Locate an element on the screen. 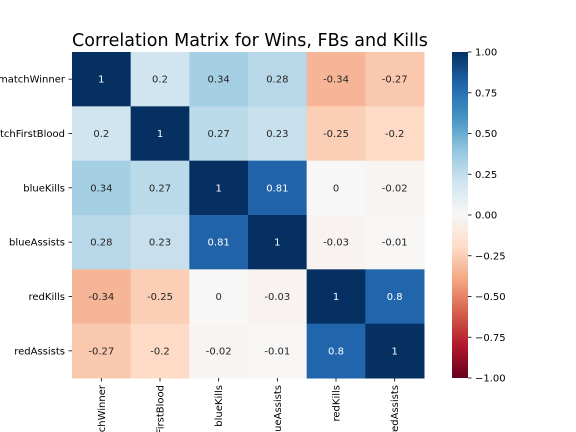  colorbar-ticks: −1.00 −0.75 −0.50 −0.25 0.00 0.25 0.50 0.75 1.00 is located at coordinates (487, 216).